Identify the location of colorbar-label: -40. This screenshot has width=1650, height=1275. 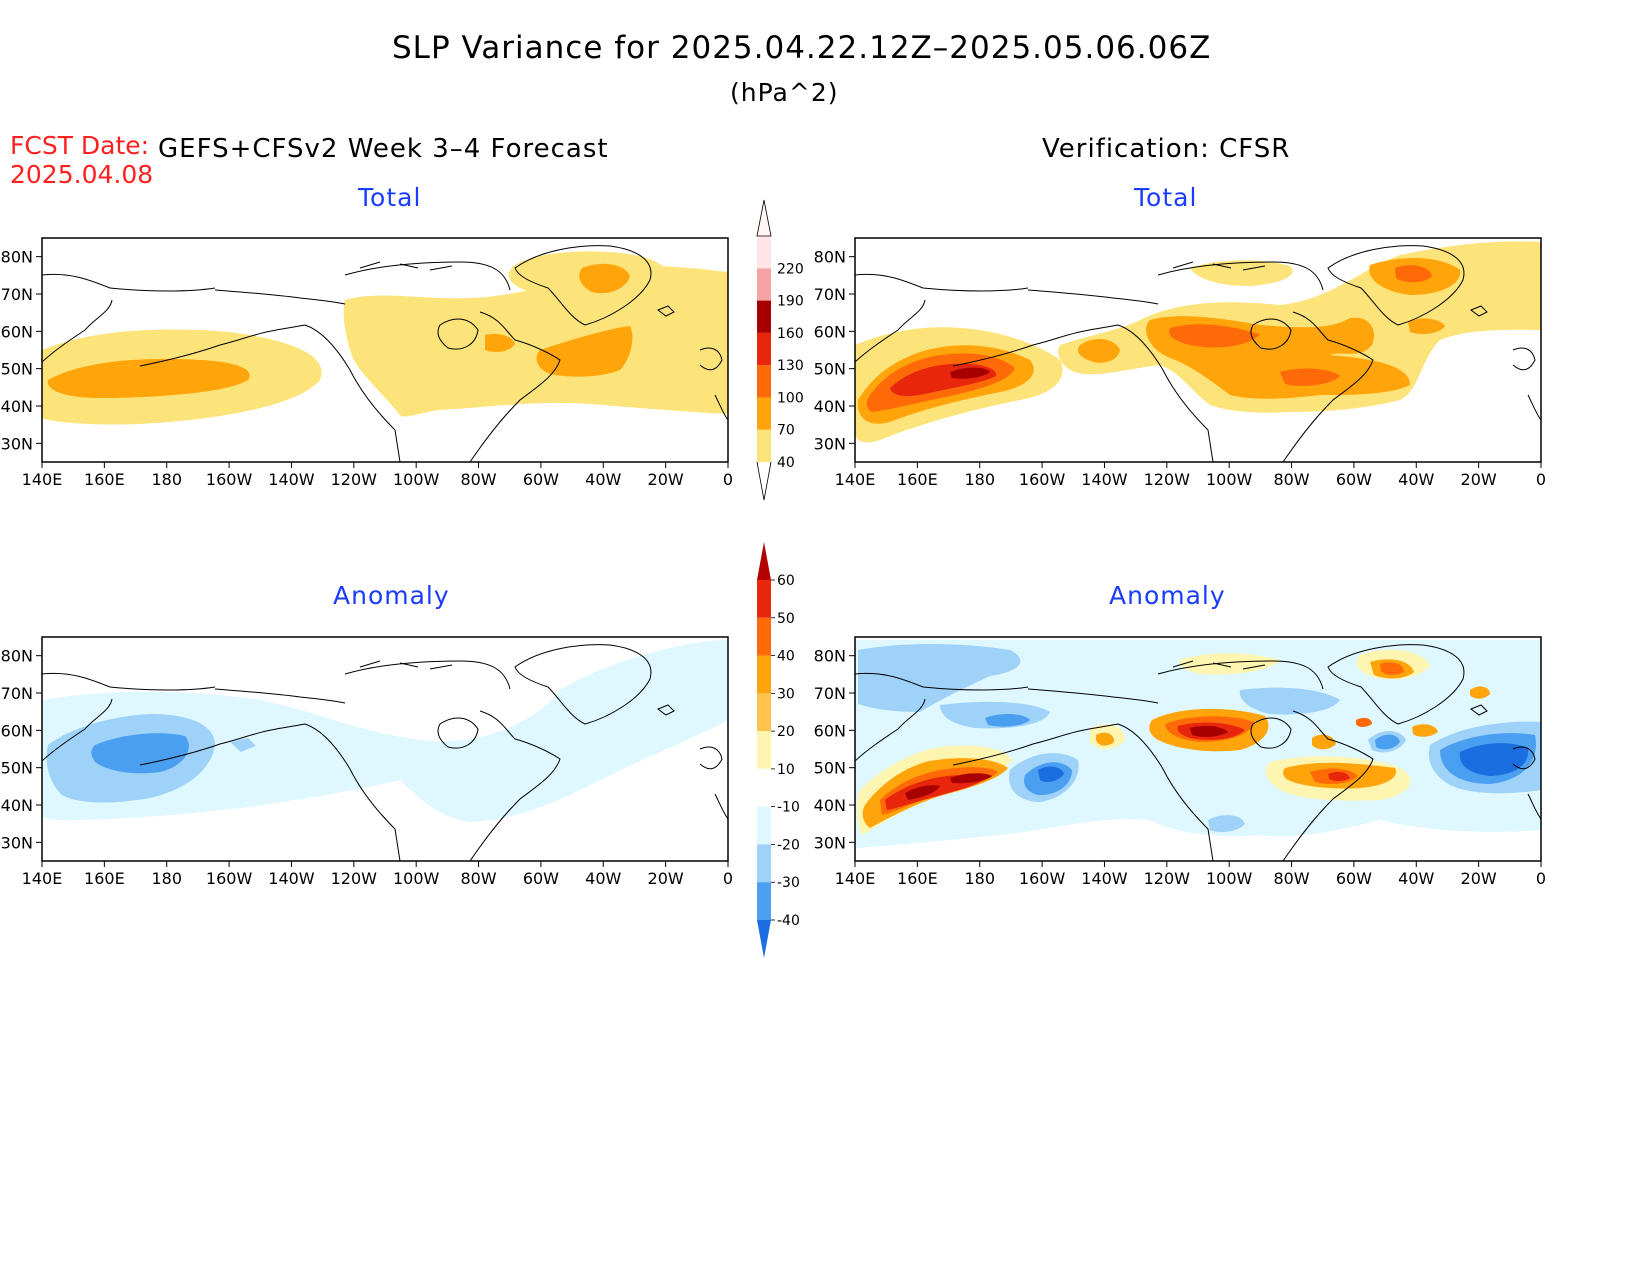
(788, 921).